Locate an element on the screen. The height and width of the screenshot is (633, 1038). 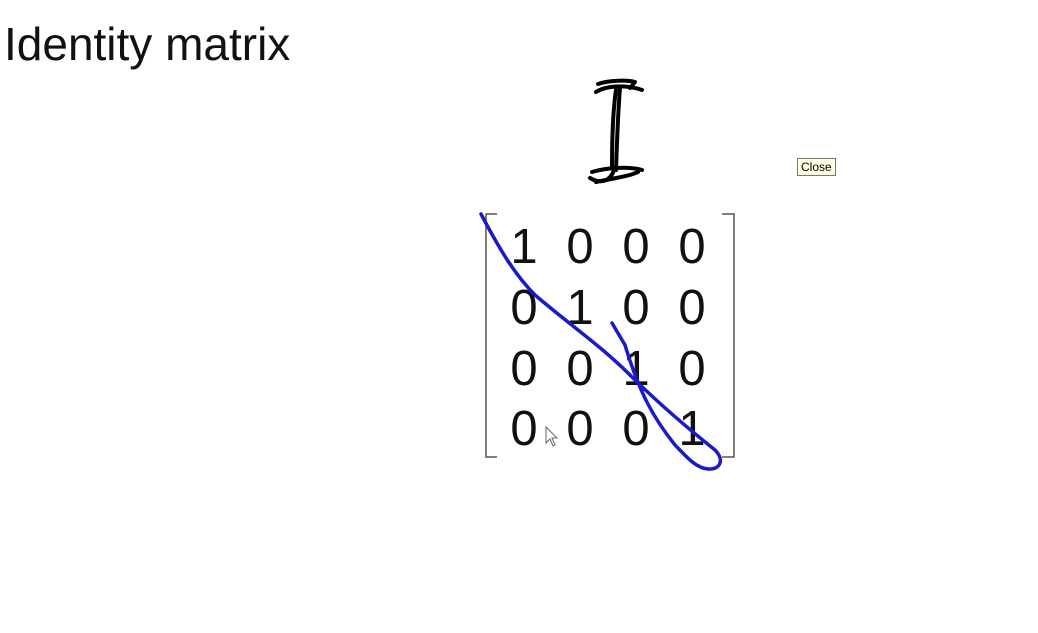
diagonal-loop-annotation is located at coordinates (601, 341).